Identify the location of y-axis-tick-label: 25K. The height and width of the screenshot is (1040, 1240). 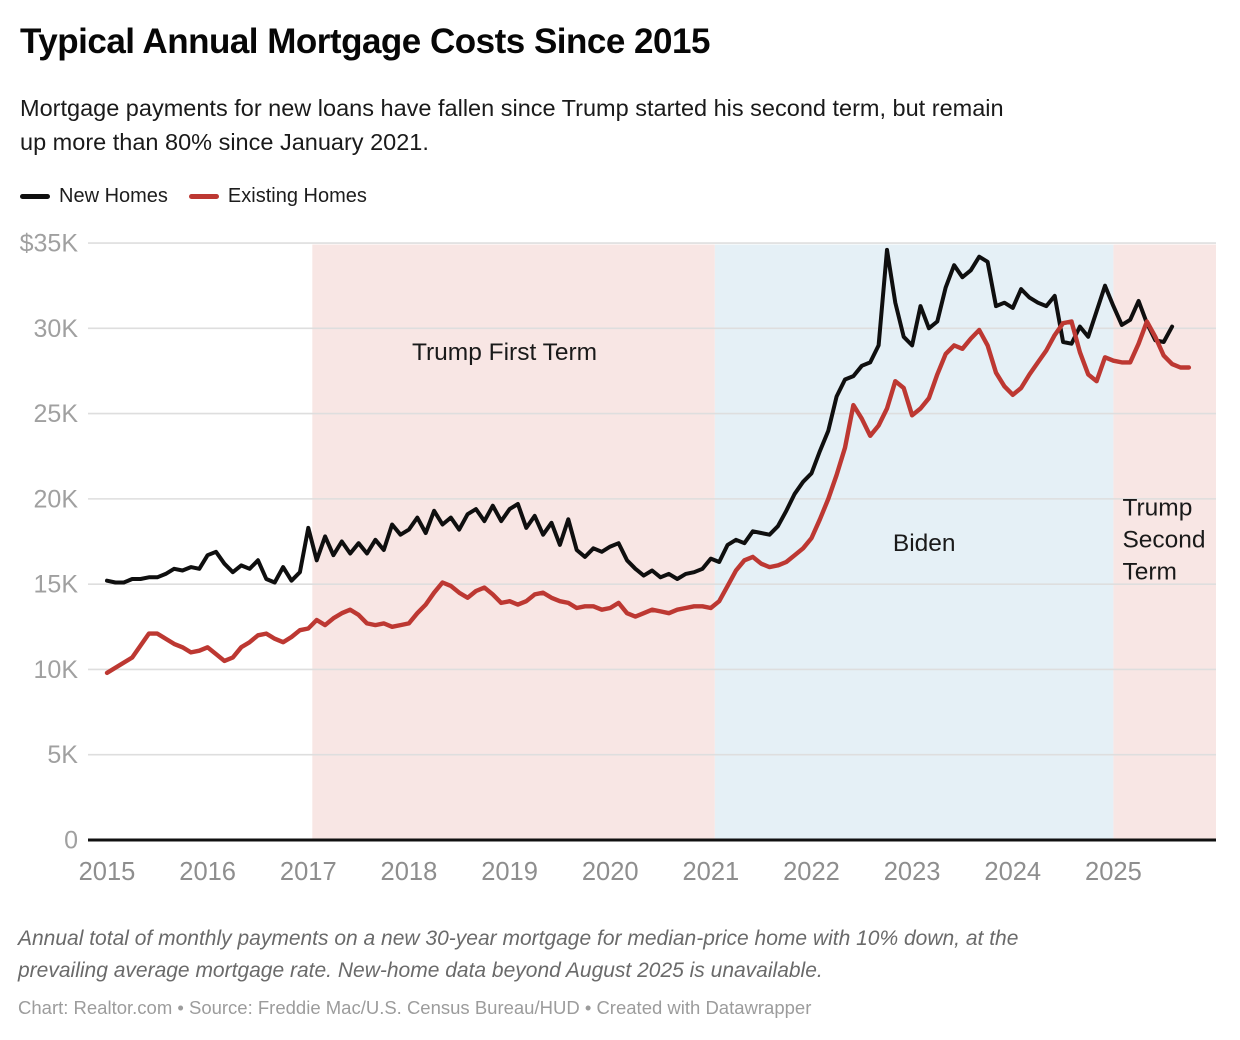
(56, 414).